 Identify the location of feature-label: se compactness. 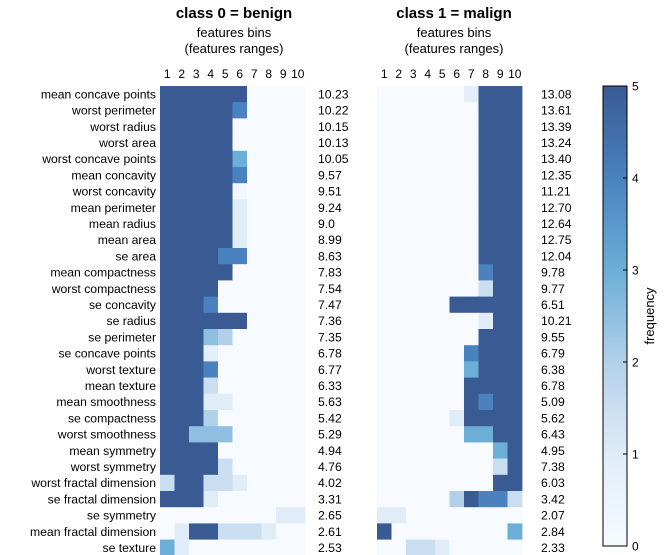
(112, 418).